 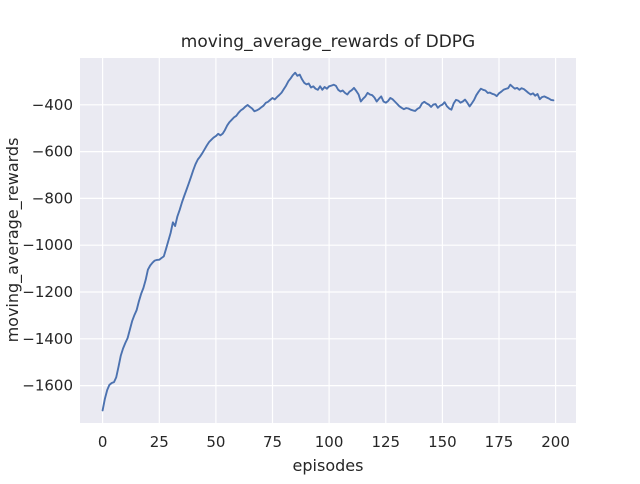 I want to click on x-tick-label: 150, so click(x=442, y=442).